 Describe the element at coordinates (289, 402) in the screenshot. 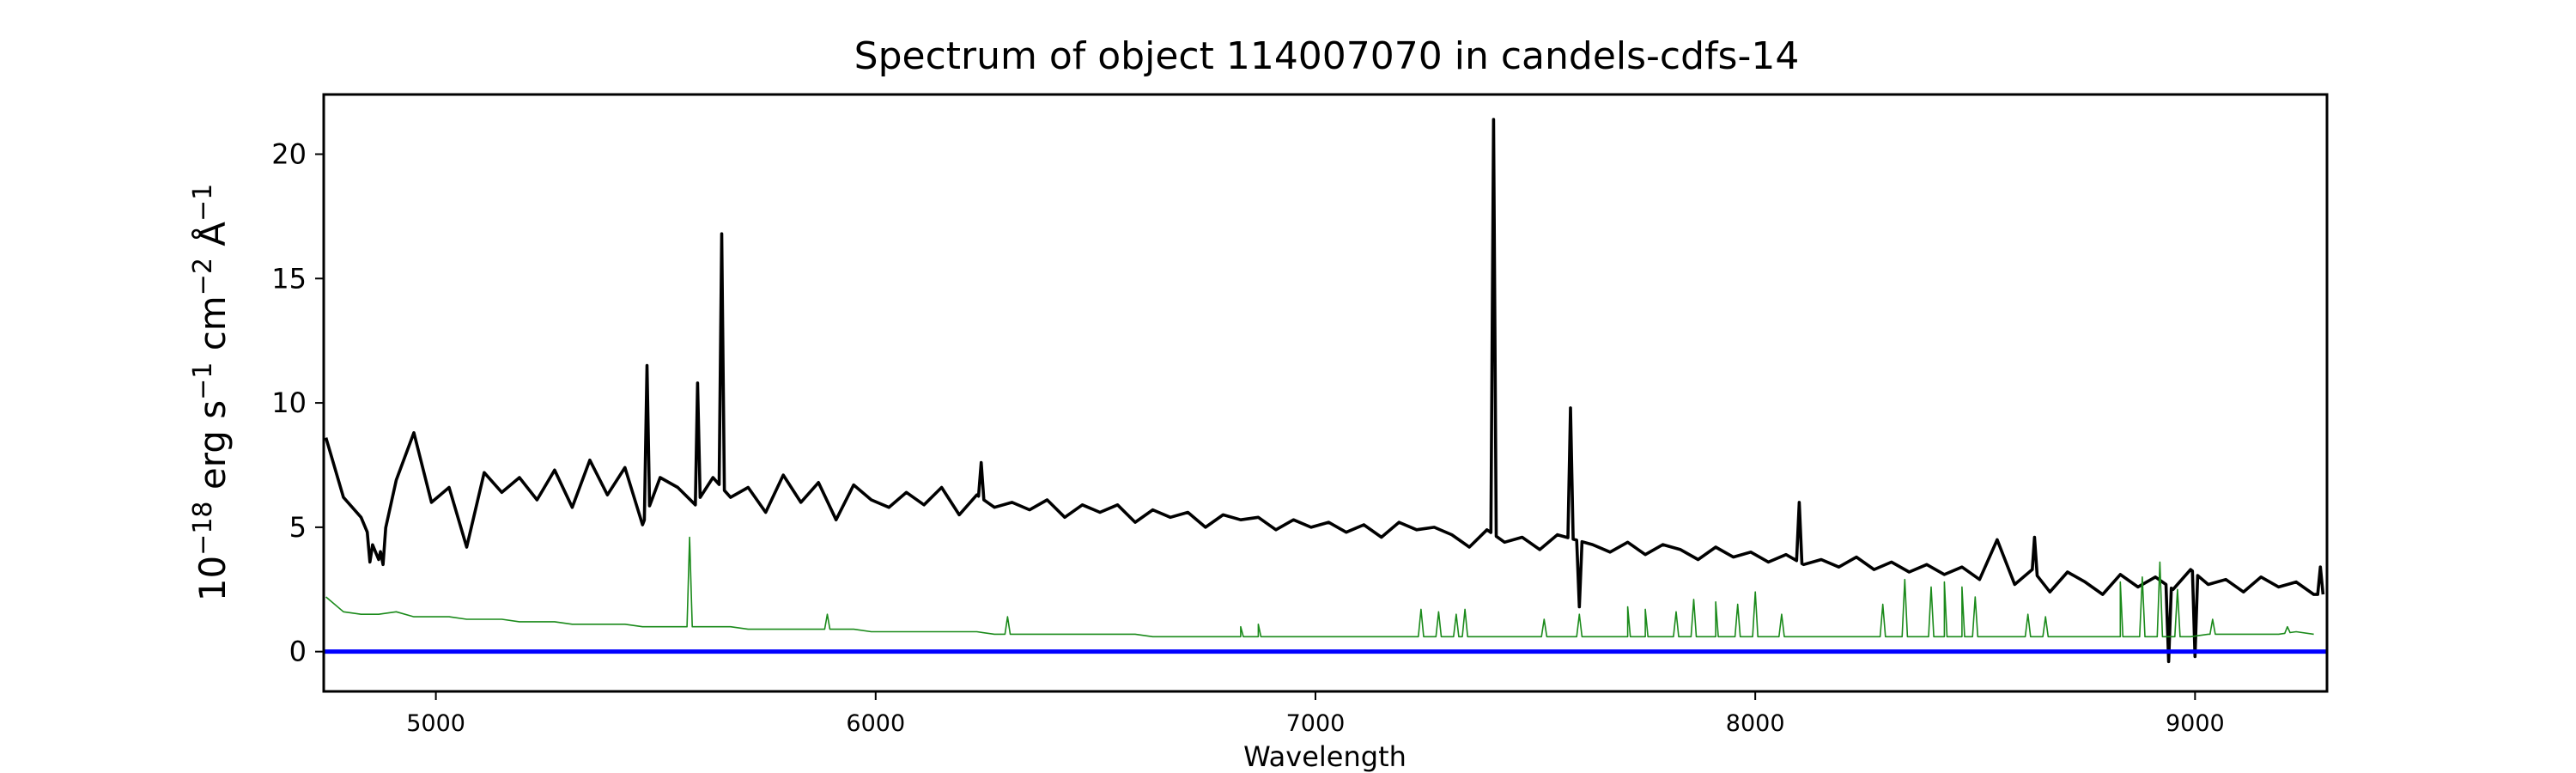

I see `y-tick-label: 10` at that location.